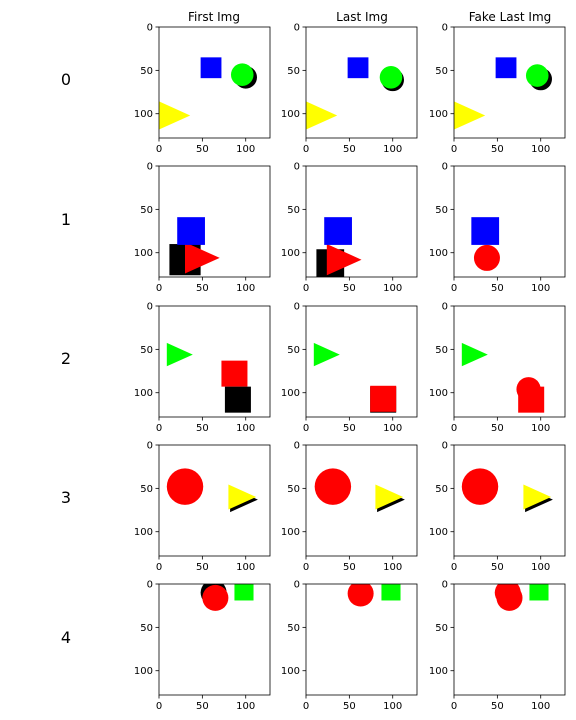 The image size is (576, 720). Describe the element at coordinates (344, 260) in the screenshot. I see `red-triangle` at that location.